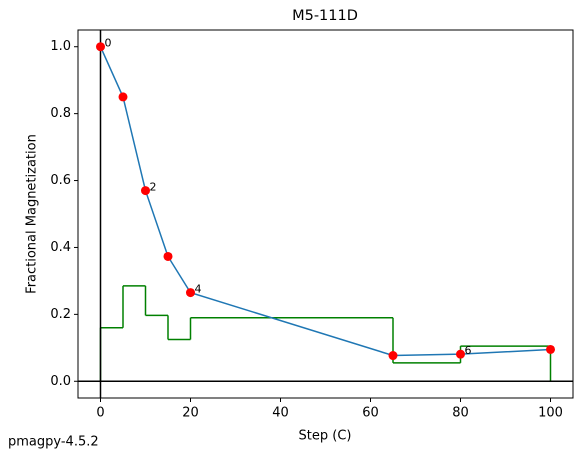 This screenshot has height=460, width=583. I want to click on point-label: 0, so click(108, 43).